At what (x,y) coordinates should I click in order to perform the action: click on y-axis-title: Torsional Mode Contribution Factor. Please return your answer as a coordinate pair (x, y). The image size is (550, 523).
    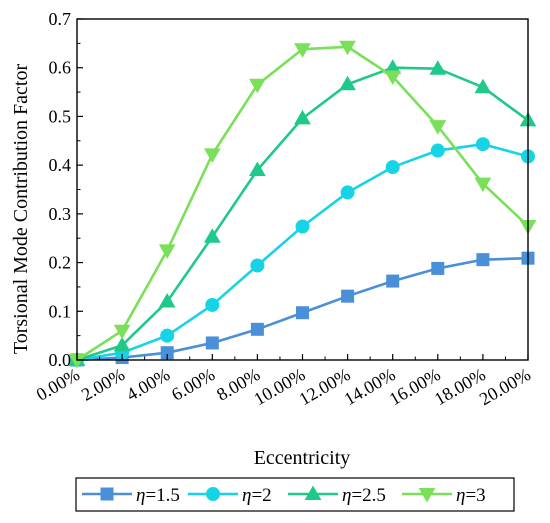
    Looking at the image, I should click on (21, 209).